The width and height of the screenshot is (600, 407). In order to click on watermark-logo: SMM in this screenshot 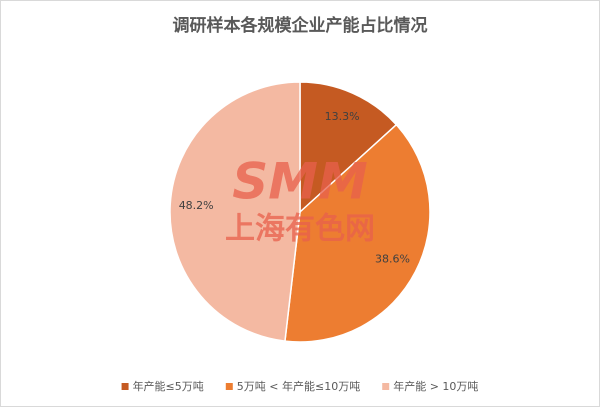, I will do `click(300, 182)`.